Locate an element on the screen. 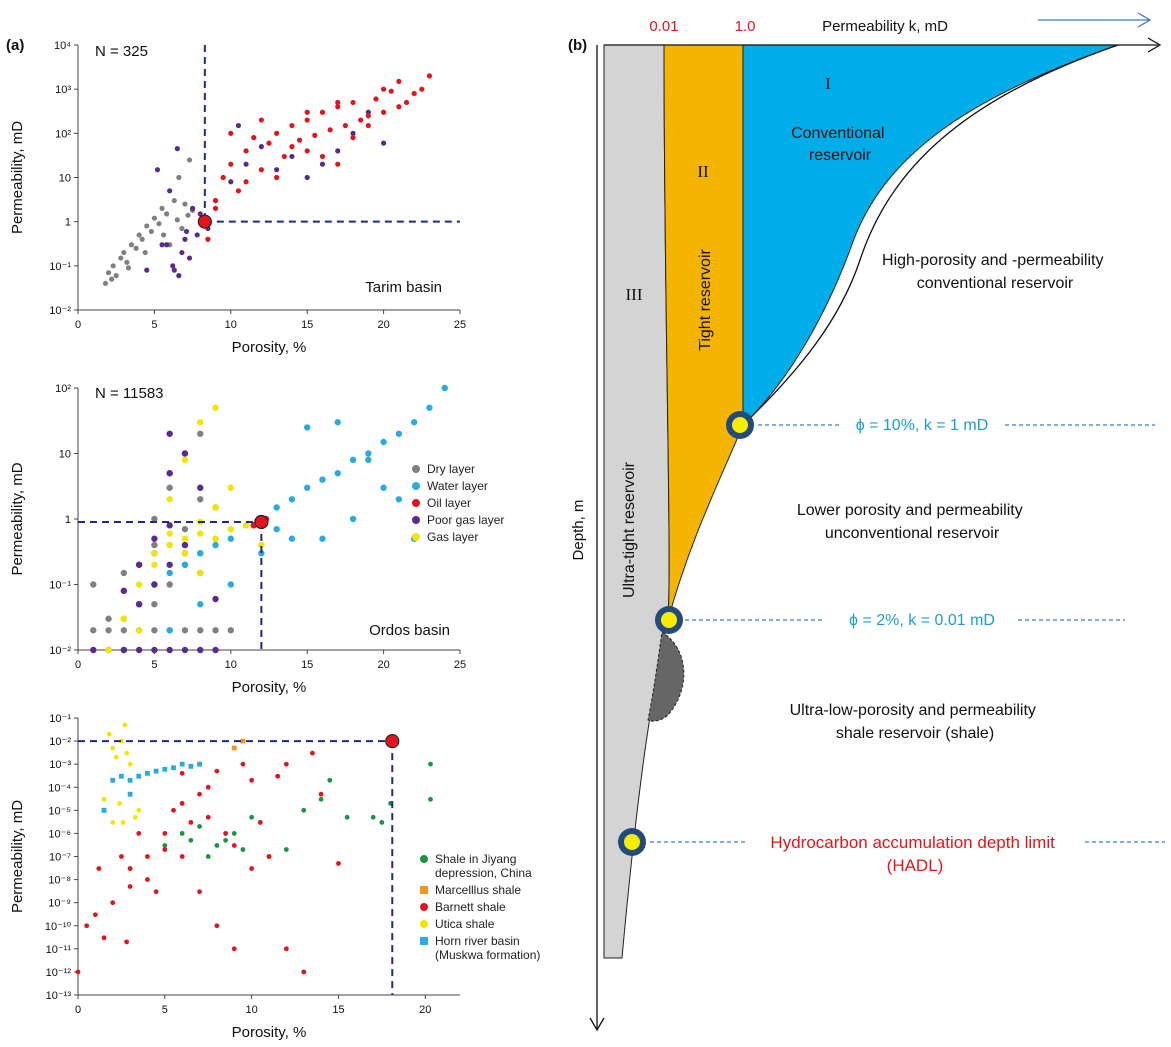  legend-item: Horn river basin (Muskwa formation) is located at coordinates (482, 948).